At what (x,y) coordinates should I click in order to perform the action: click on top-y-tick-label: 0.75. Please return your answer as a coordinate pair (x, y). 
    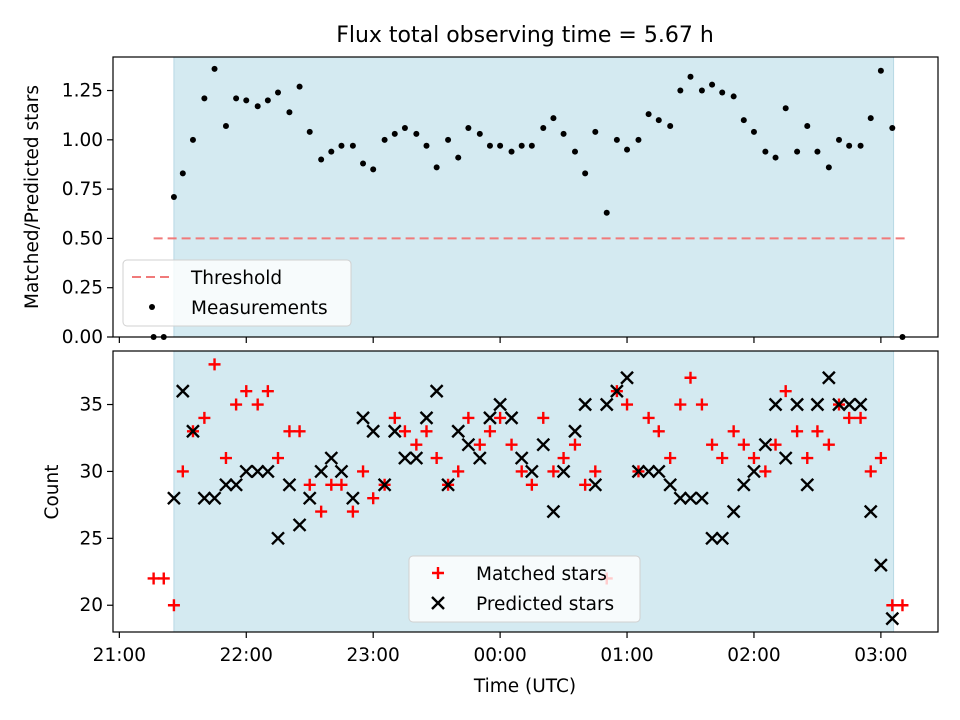
    Looking at the image, I should click on (82, 189).